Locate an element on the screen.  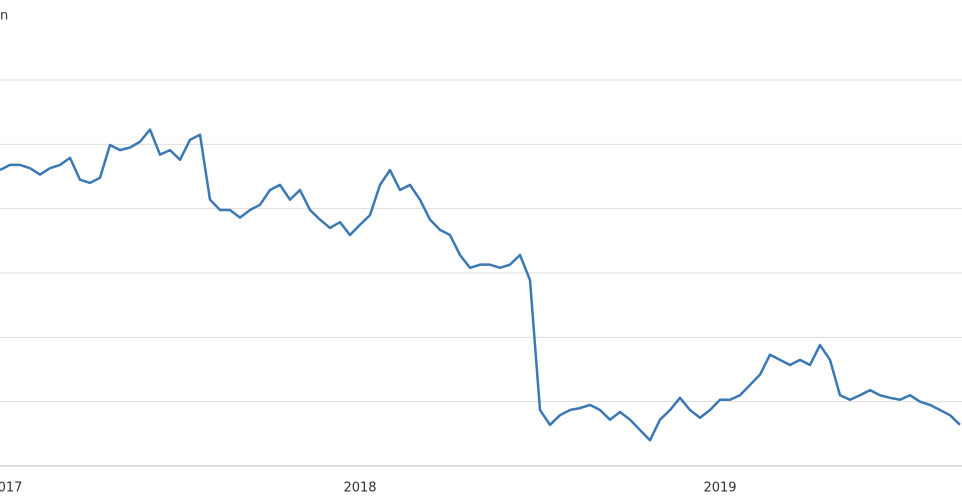
x-tick-label: 2018 is located at coordinates (359, 488).